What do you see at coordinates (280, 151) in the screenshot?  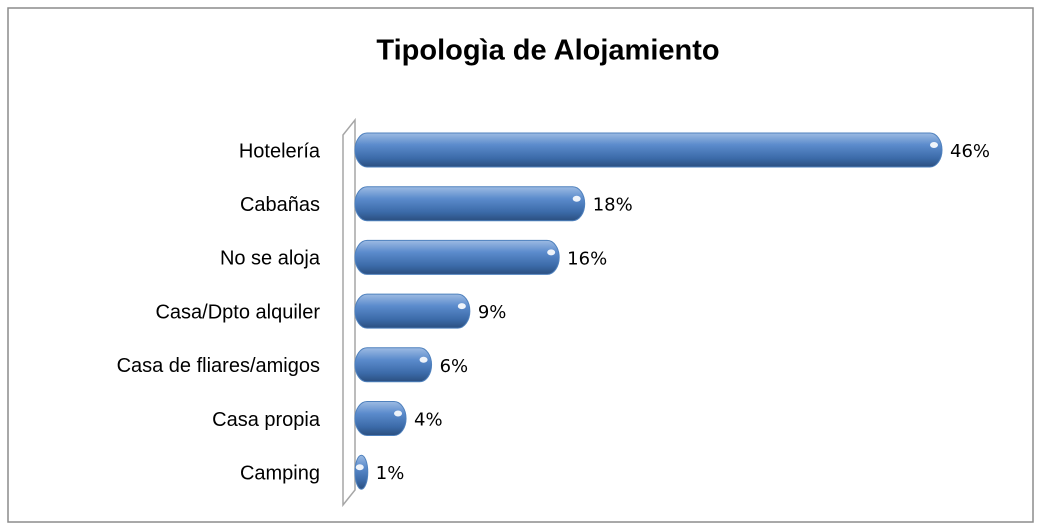 I see `y-tick-label: Hotelería` at bounding box center [280, 151].